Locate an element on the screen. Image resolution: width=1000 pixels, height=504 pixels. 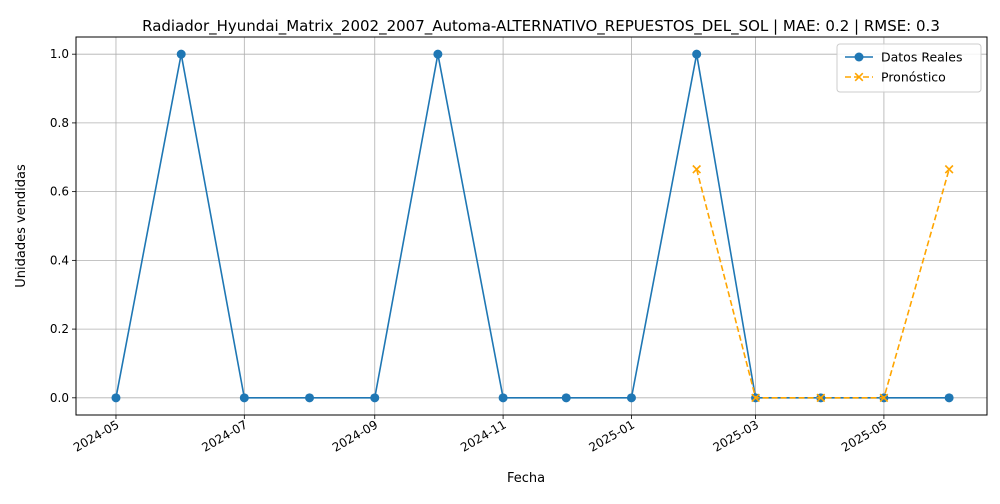
legend: Datos Reales Pronóstico is located at coordinates (909, 68).